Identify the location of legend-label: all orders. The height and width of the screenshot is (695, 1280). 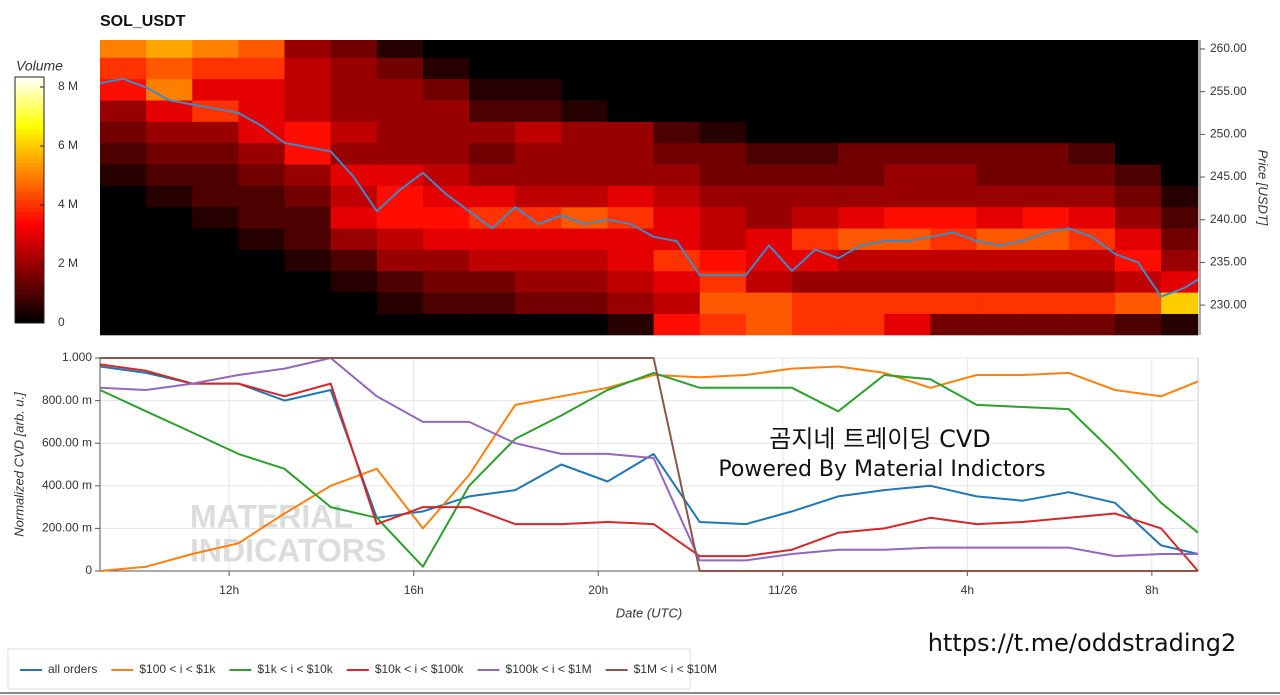
(72, 669).